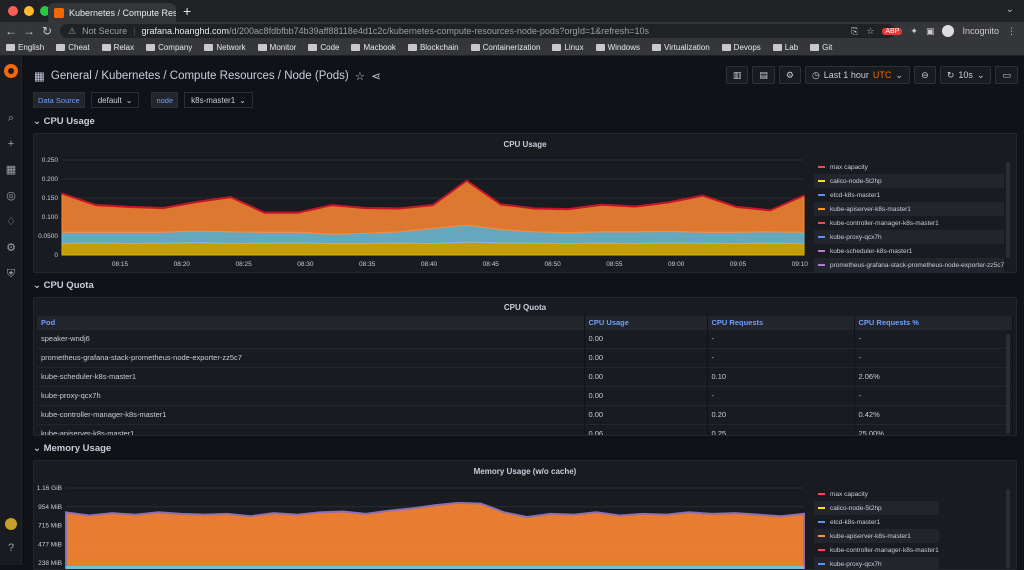 The height and width of the screenshot is (570, 1024). I want to click on add-panel-button: ▥, so click(737, 75).